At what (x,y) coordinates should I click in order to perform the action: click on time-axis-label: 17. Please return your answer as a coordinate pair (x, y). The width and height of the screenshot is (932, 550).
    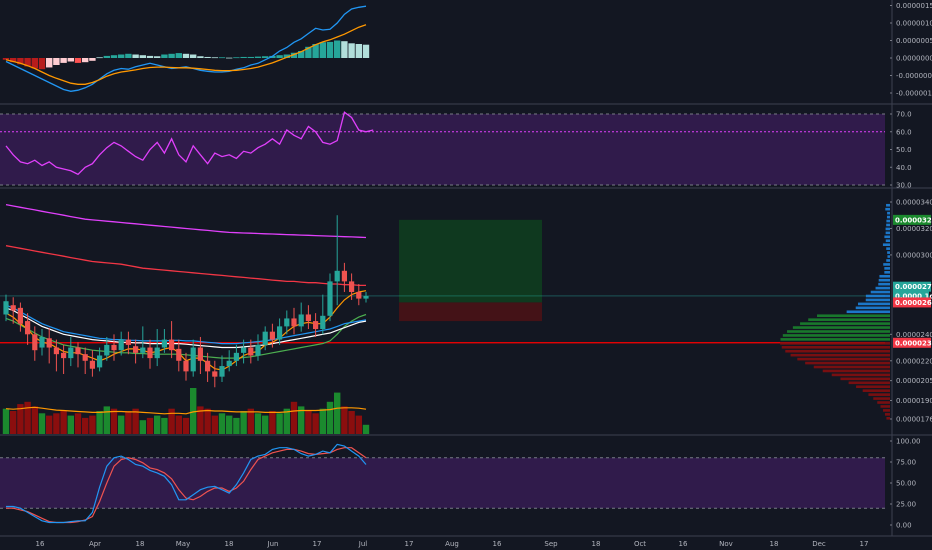
    Looking at the image, I should click on (864, 544).